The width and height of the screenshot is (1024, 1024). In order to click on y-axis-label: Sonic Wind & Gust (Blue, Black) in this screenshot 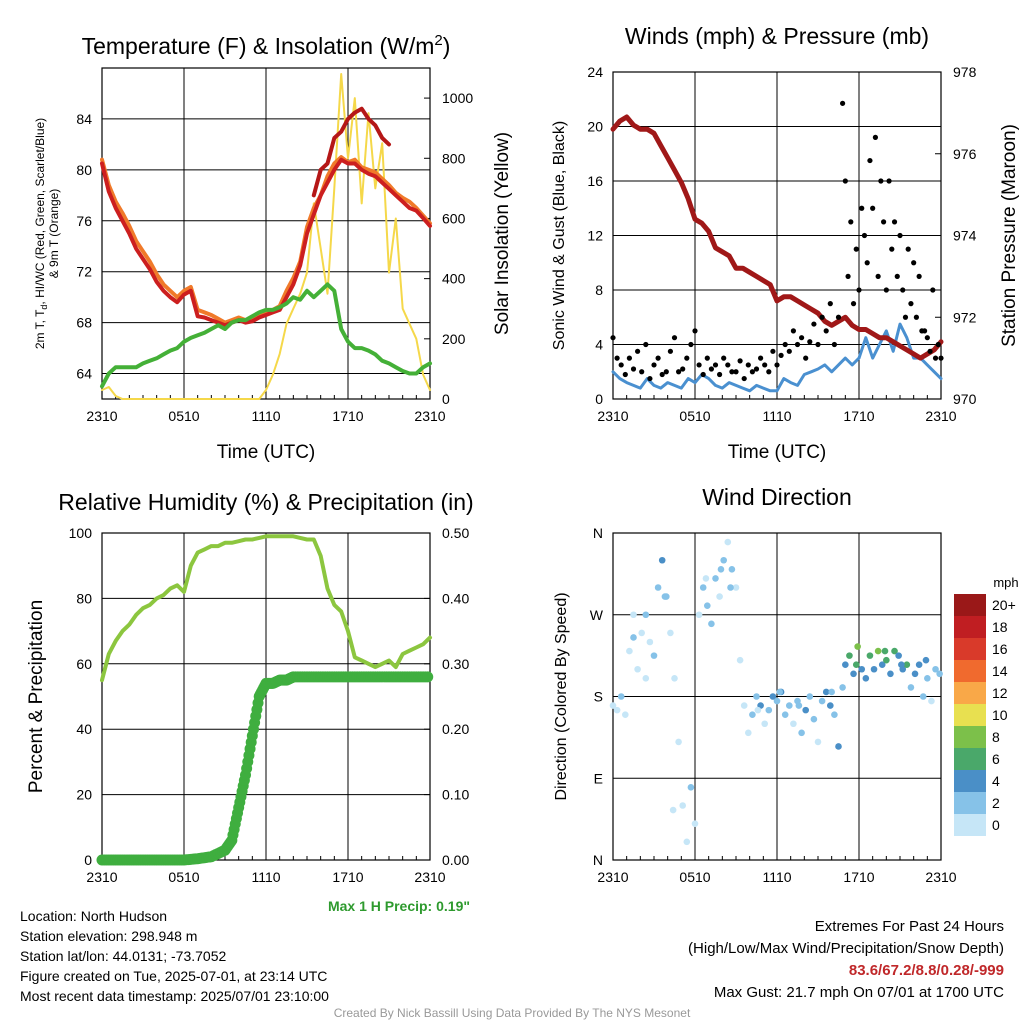, I will do `click(559, 235)`.